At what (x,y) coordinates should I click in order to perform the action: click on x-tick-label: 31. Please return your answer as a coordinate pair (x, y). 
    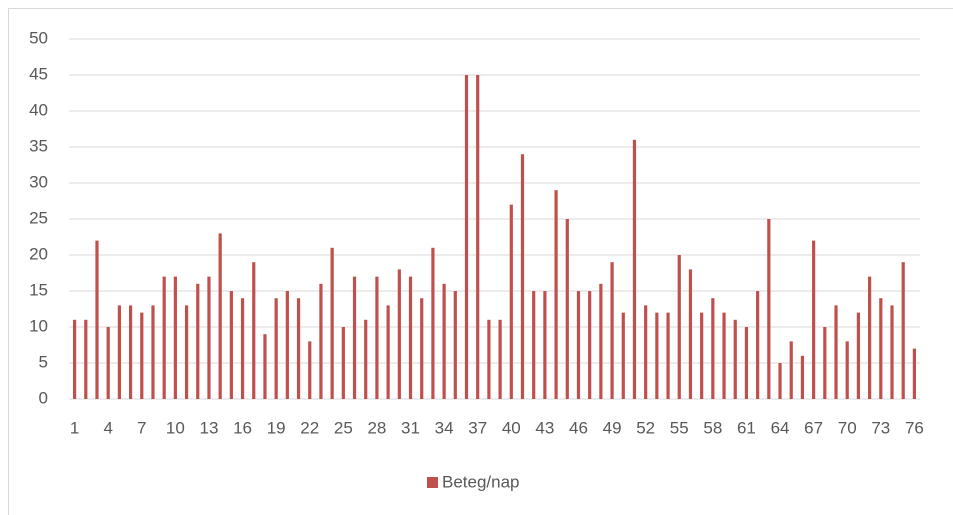
    Looking at the image, I should click on (410, 427).